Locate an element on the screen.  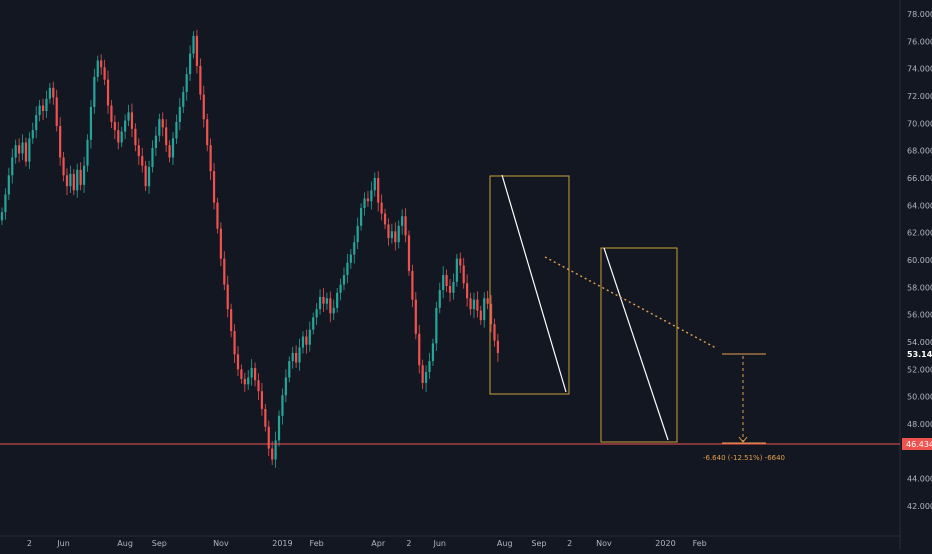
dotted-trend-line is located at coordinates (630, 302).